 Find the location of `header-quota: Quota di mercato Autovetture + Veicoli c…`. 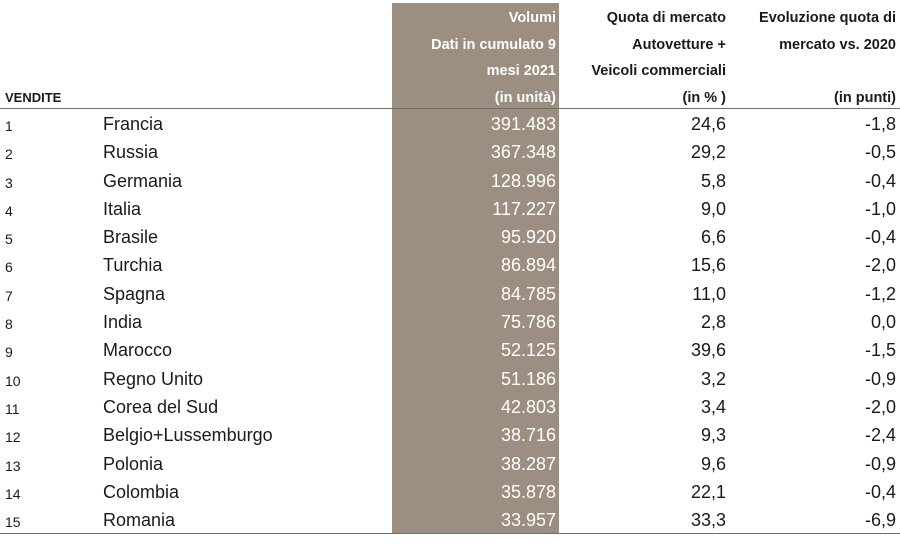

header-quota: Quota di mercato Autovetture + Veicoli c… is located at coordinates (643, 58).